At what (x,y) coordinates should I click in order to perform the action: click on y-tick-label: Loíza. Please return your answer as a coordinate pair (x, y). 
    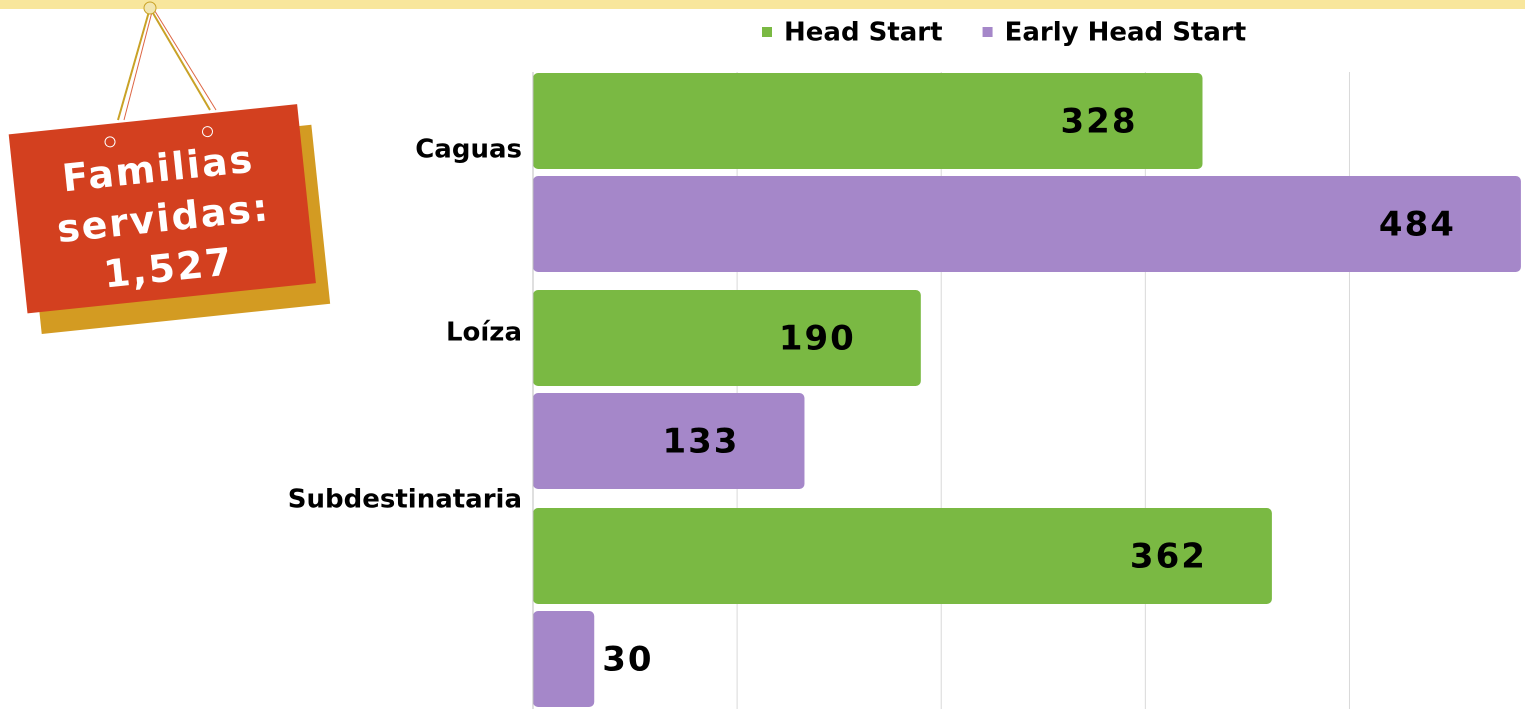
    Looking at the image, I should click on (484, 333).